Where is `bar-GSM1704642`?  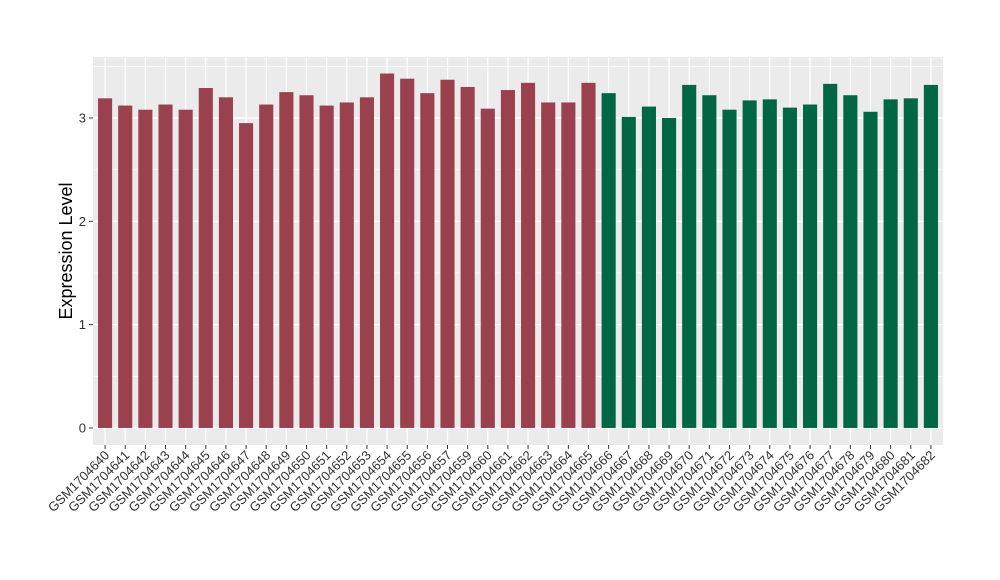
bar-GSM1704642 is located at coordinates (145, 268).